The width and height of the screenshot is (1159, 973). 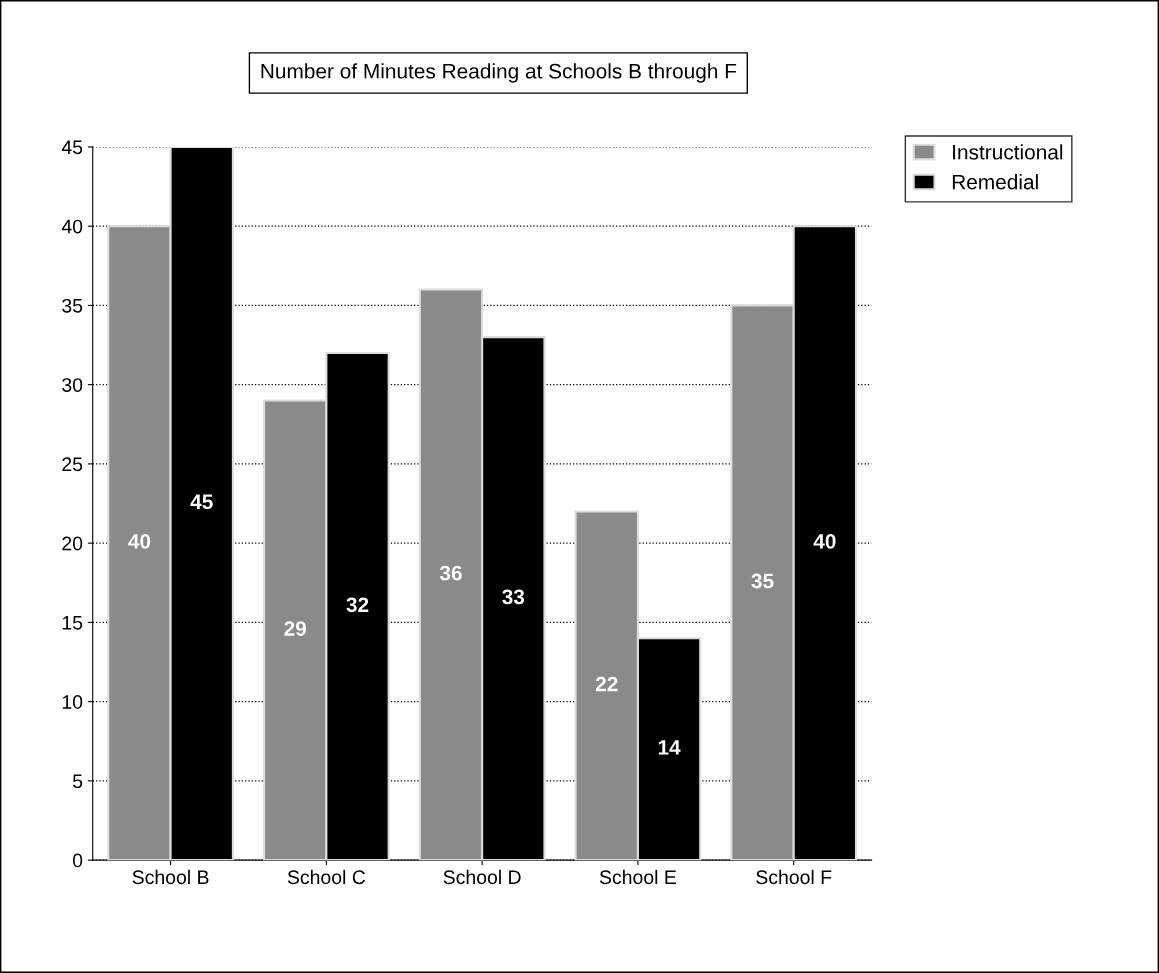 I want to click on data-label: 22, so click(x=606, y=684).